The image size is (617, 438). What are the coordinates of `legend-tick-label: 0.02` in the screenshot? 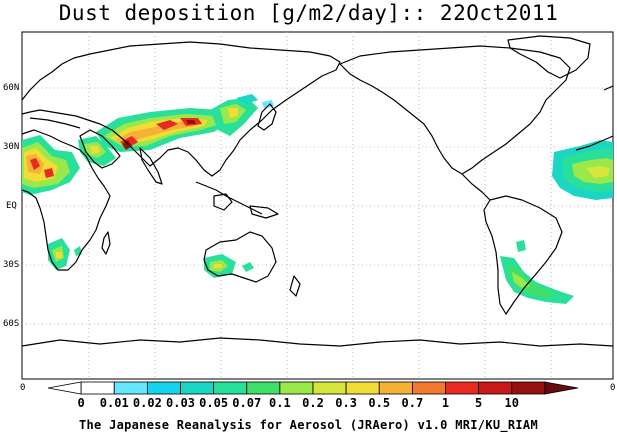 It's located at (147, 403).